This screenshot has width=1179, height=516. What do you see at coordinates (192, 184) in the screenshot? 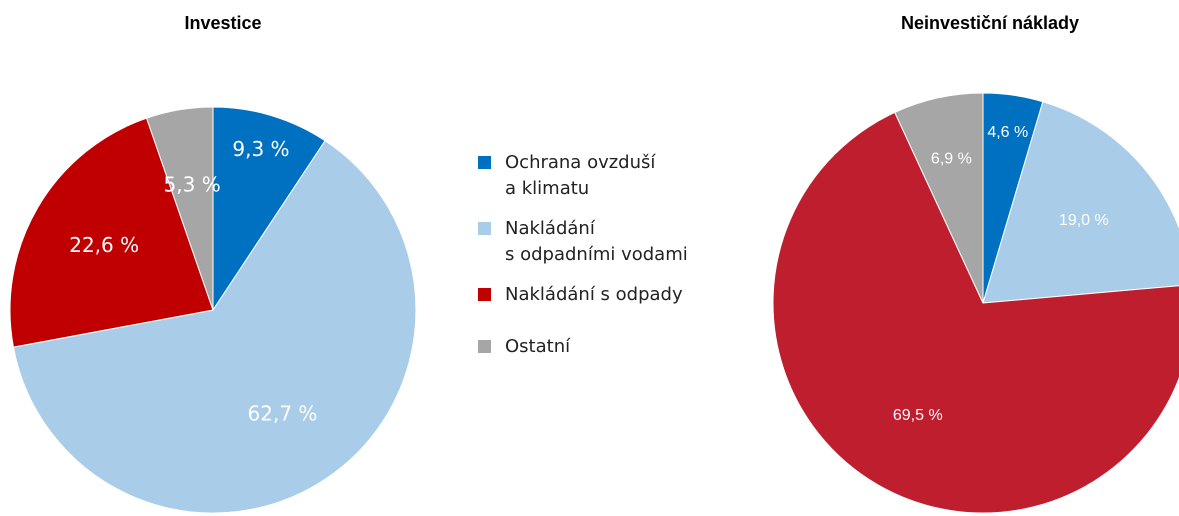
I see `data-label: 5,3 %` at bounding box center [192, 184].